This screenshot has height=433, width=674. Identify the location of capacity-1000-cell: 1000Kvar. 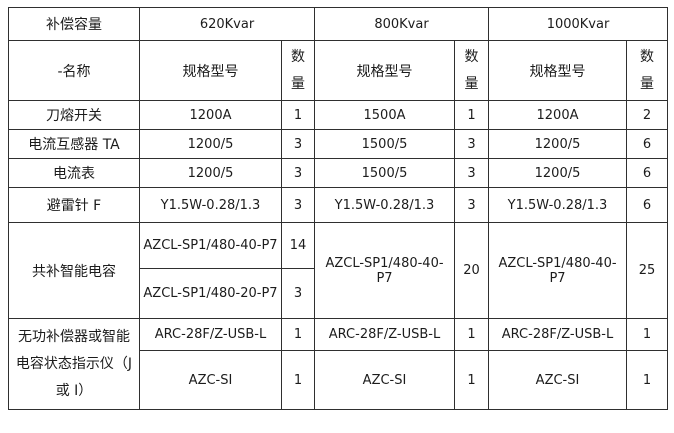
(578, 24).